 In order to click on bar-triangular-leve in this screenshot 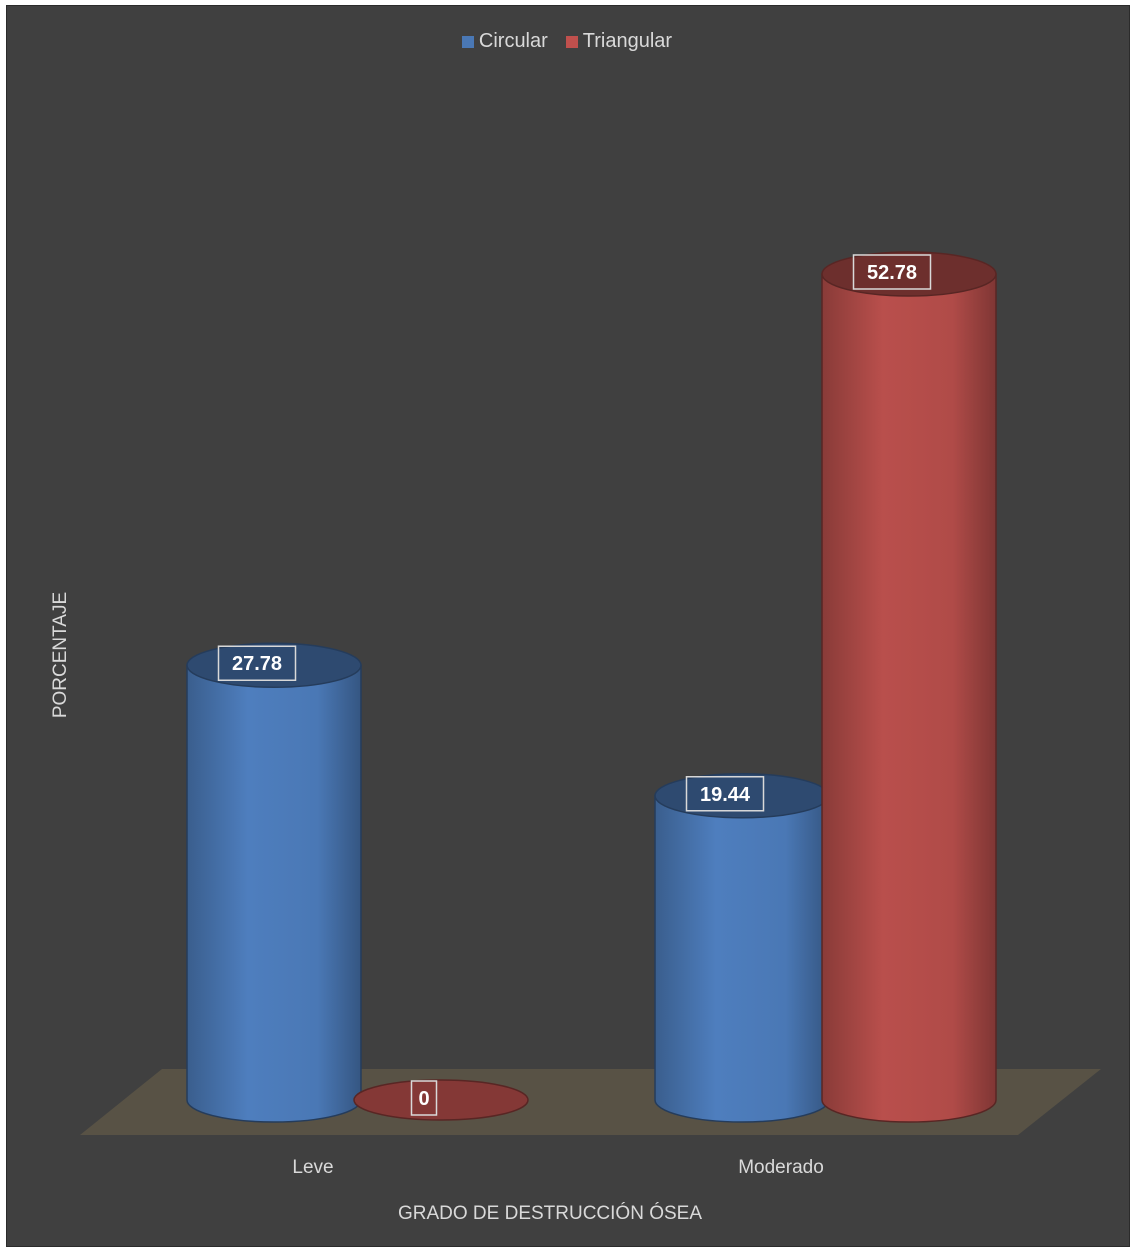, I will do `click(441, 1100)`.